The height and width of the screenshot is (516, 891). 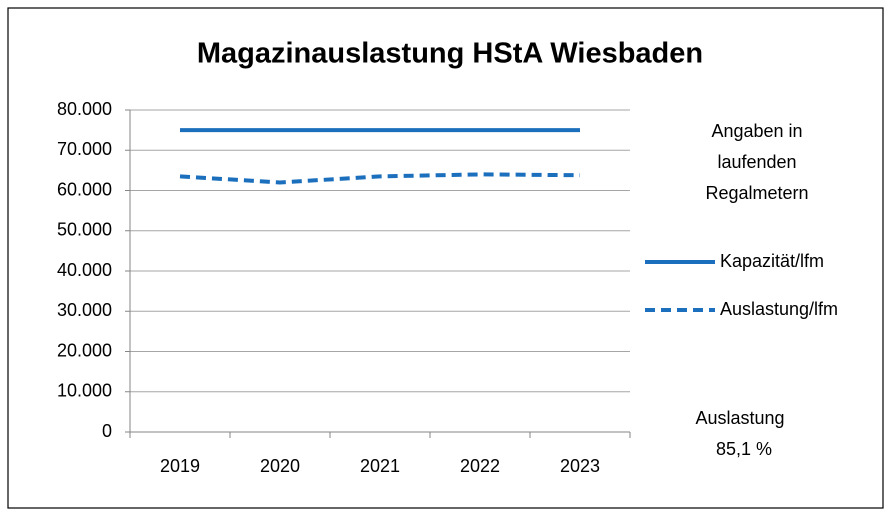 What do you see at coordinates (380, 466) in the screenshot?
I see `x-tick-label: 2021` at bounding box center [380, 466].